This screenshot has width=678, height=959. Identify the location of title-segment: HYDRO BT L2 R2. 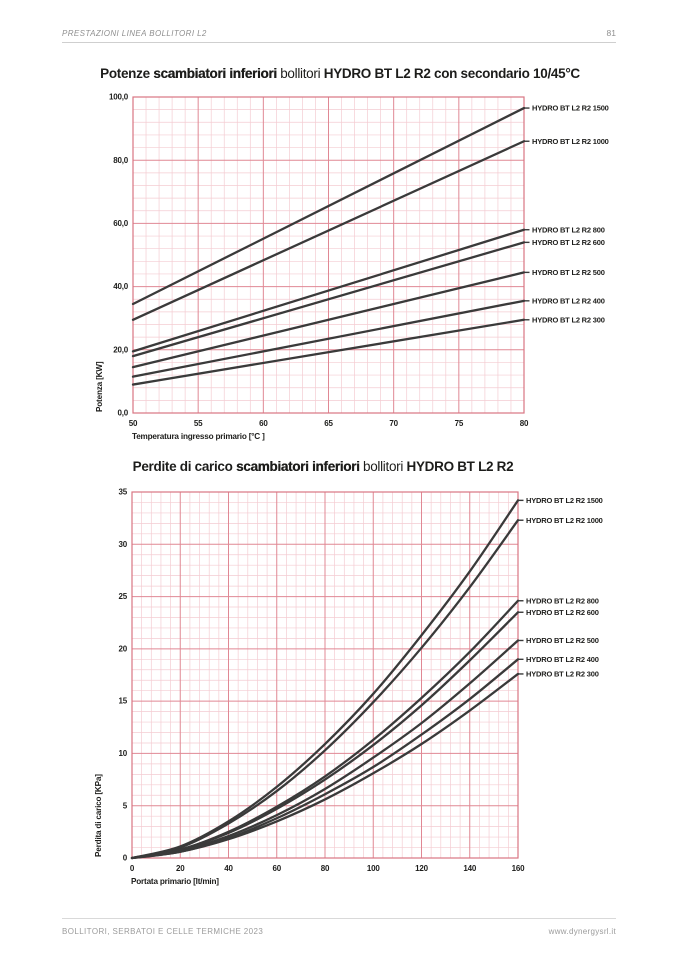
(460, 466).